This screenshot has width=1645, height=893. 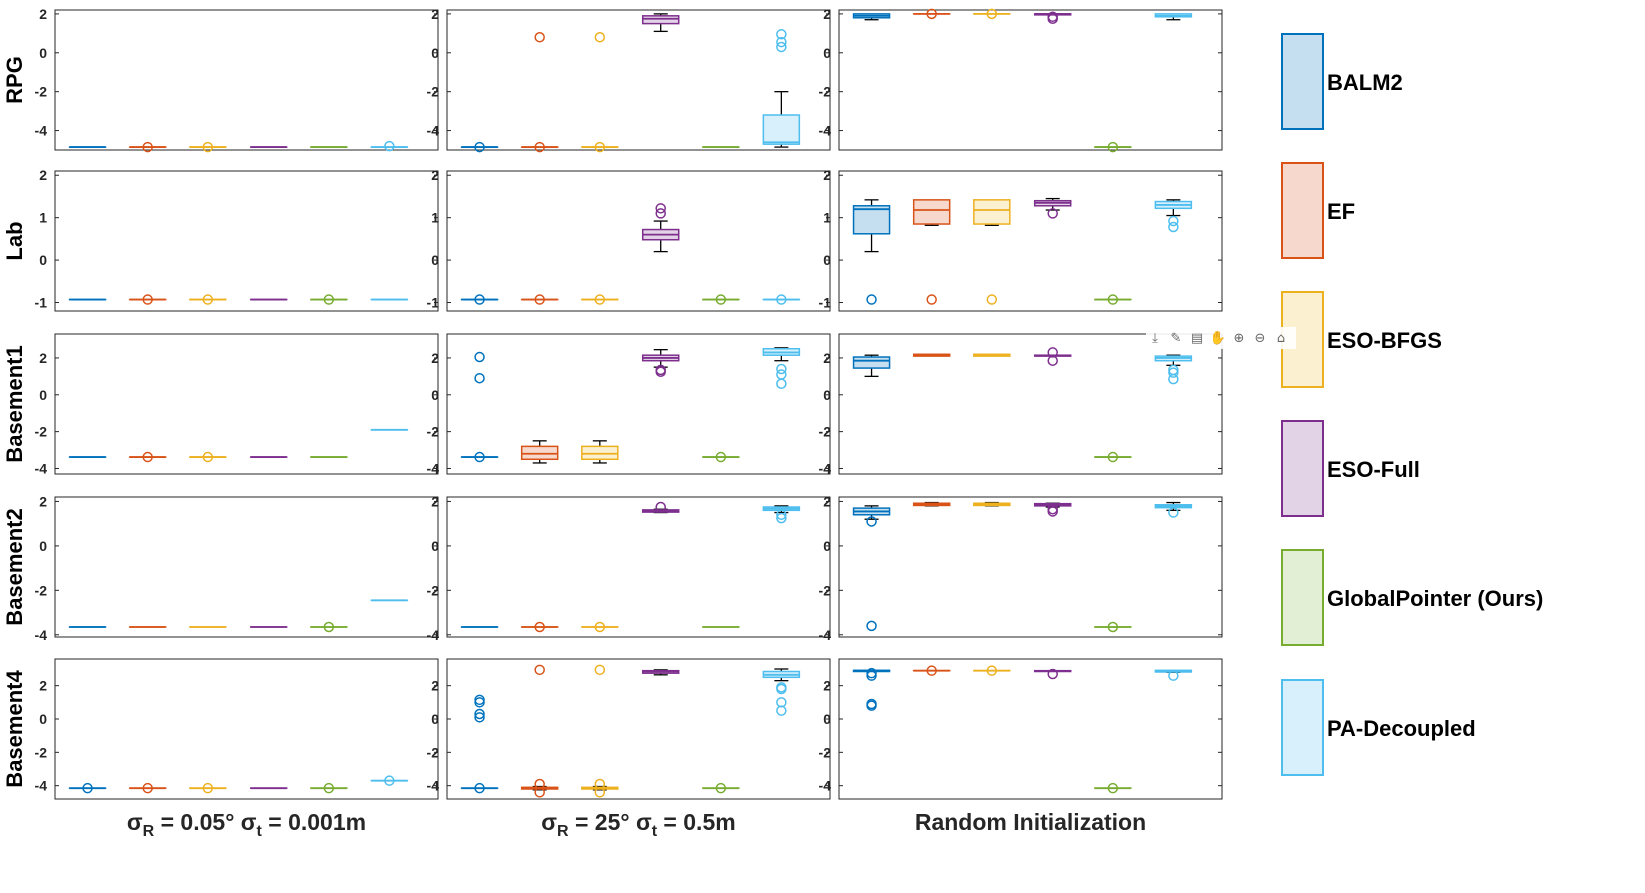 What do you see at coordinates (1021, 729) in the screenshot?
I see `panel-basement4-3: -4 -2 0 2` at bounding box center [1021, 729].